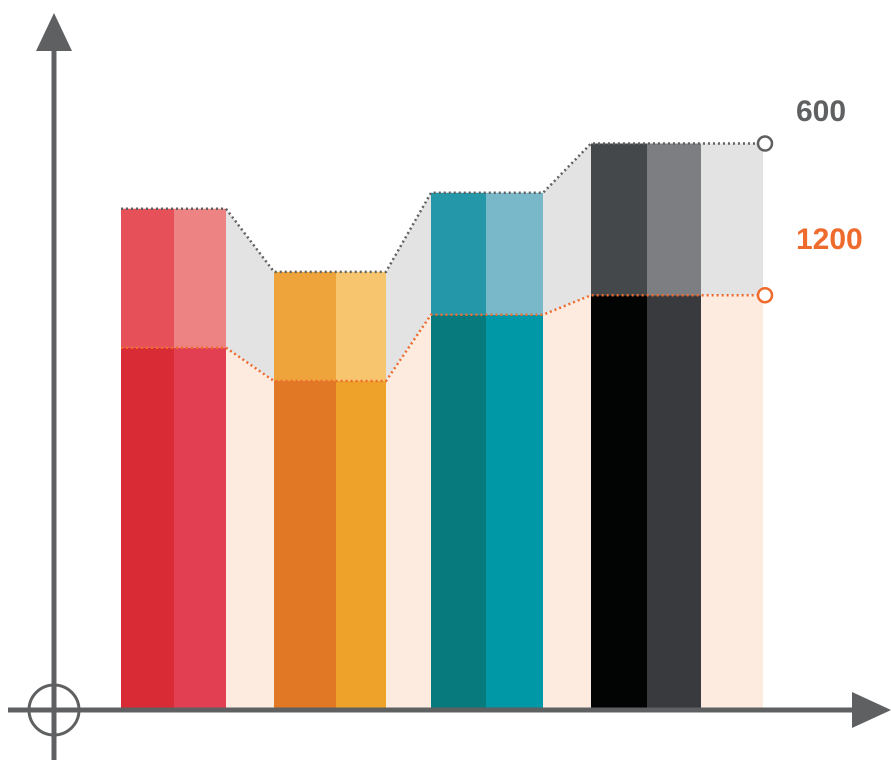 This screenshot has height=762, width=891. Describe the element at coordinates (200, 278) in the screenshot. I see `bar-1-upper-right` at that location.